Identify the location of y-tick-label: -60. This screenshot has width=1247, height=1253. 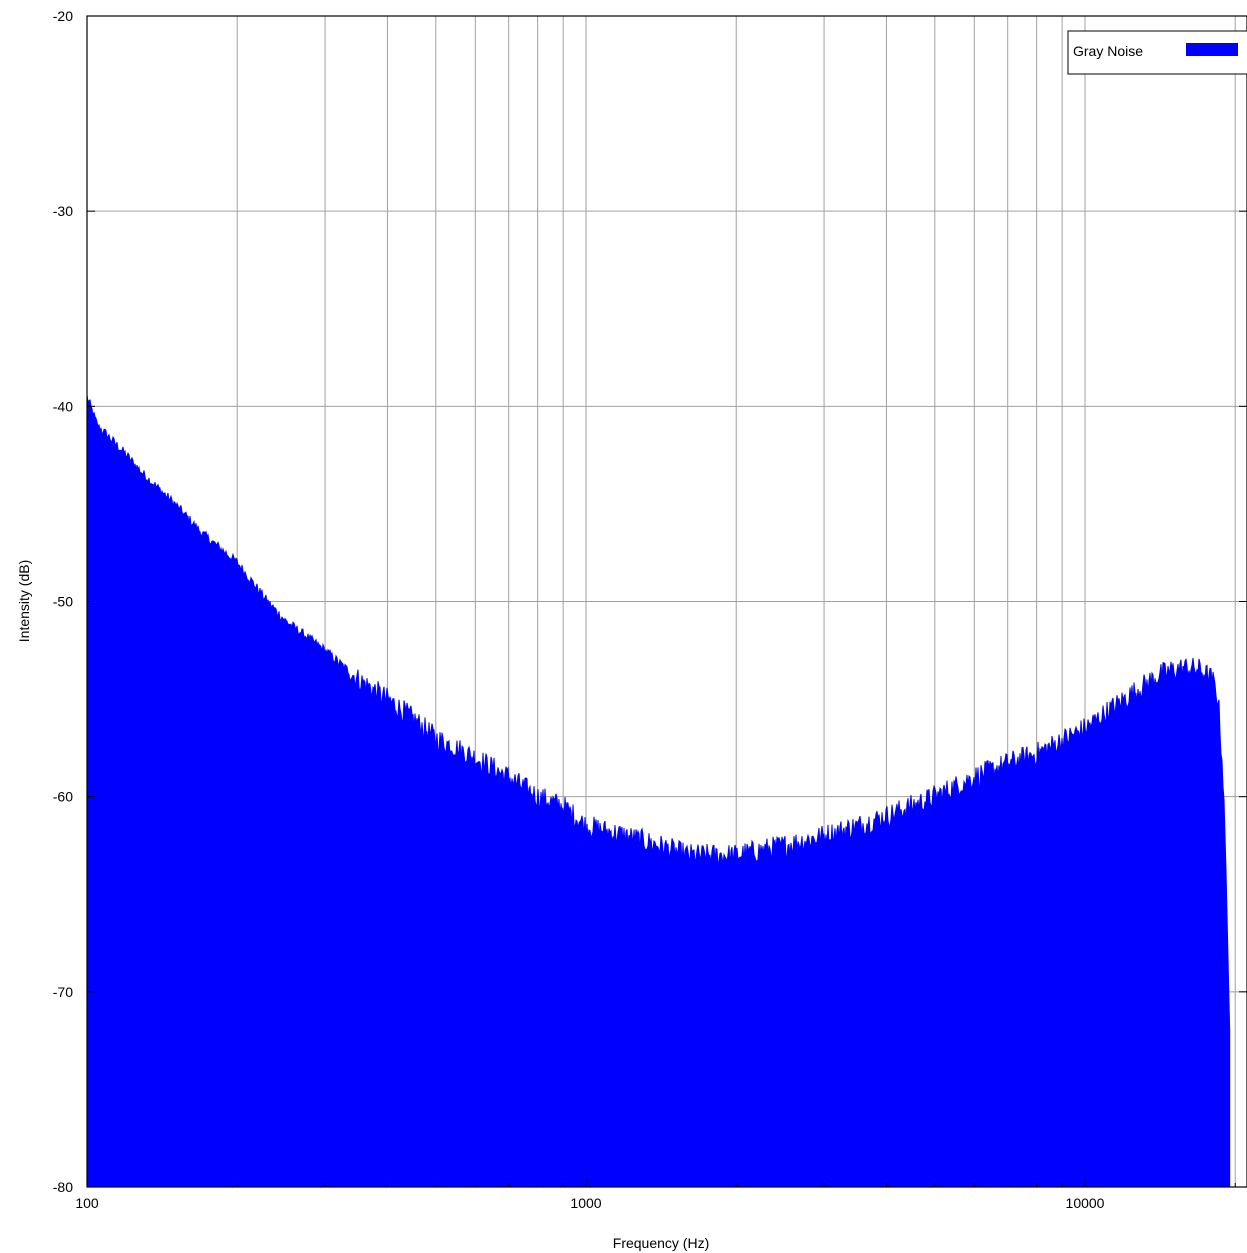
(63, 797).